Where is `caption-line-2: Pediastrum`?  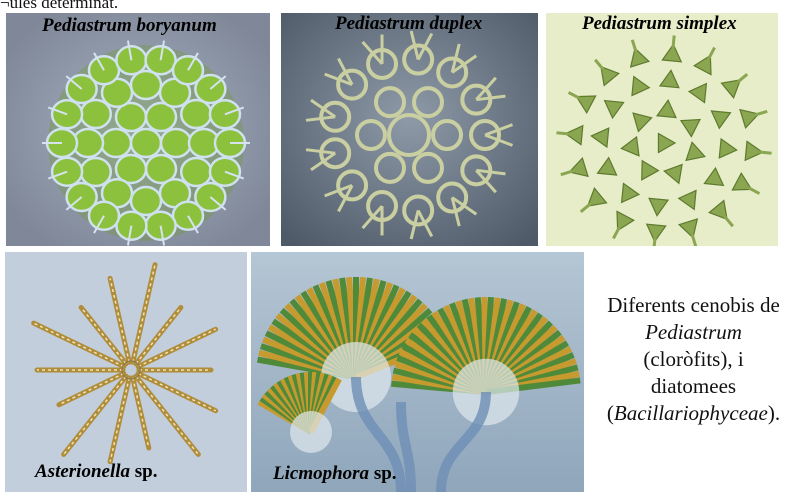 caption-line-2: Pediastrum is located at coordinates (693, 332).